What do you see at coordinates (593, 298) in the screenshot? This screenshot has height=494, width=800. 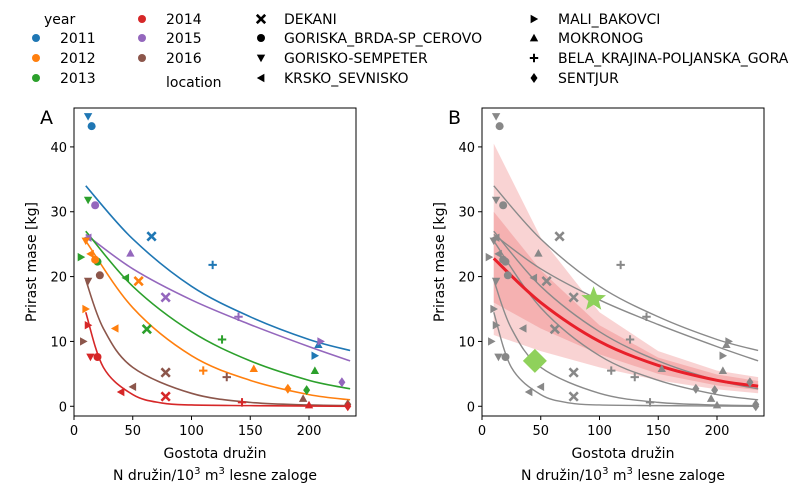 I see `highlight-point-star` at bounding box center [593, 298].